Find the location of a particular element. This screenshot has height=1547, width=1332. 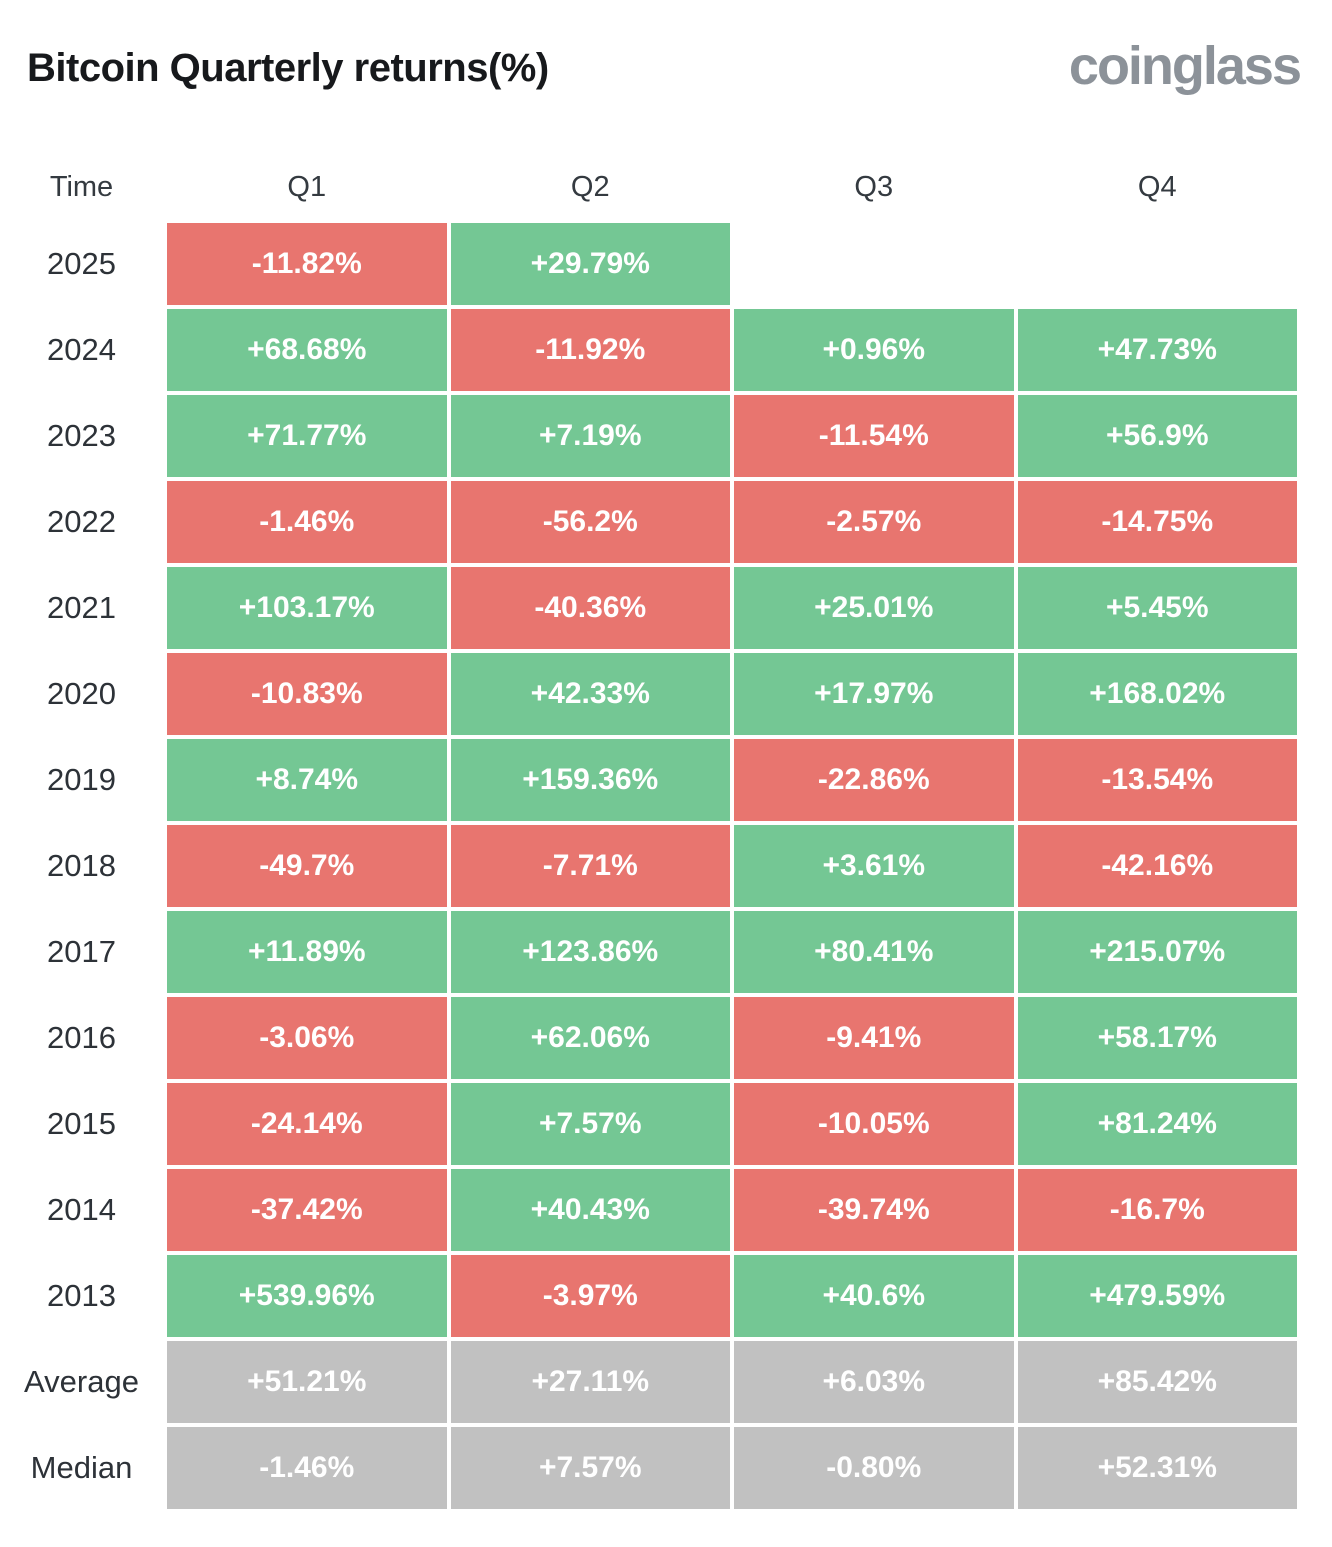

header: Bitcoin Quarterly returns(%) coinglass is located at coordinates (666, 48).